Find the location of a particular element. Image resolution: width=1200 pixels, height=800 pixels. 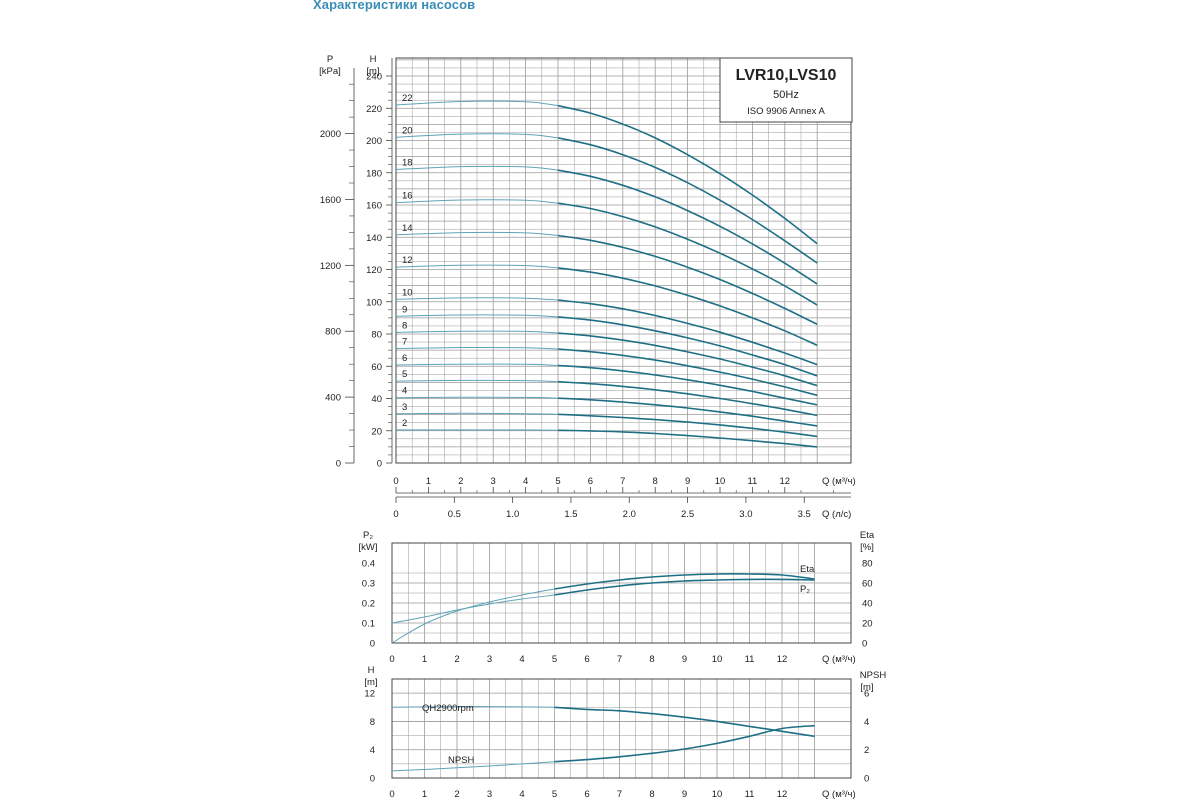

q-m3h-label-2: Q (м³/ч) is located at coordinates (839, 659).